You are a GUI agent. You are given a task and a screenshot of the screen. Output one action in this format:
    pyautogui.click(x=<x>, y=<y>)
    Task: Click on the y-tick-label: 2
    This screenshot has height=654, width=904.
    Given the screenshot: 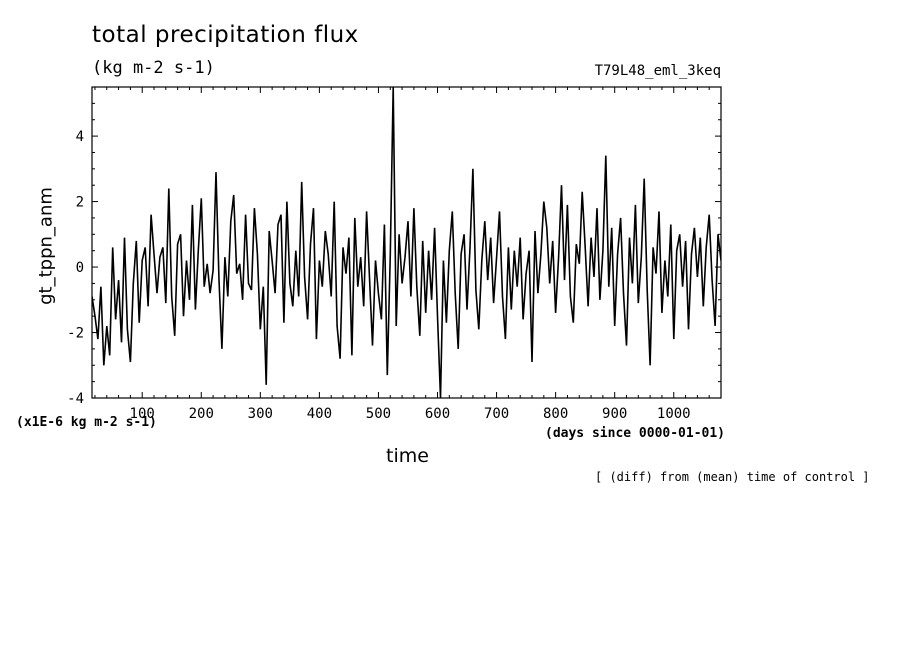 What is the action you would take?
    pyautogui.click(x=80, y=203)
    